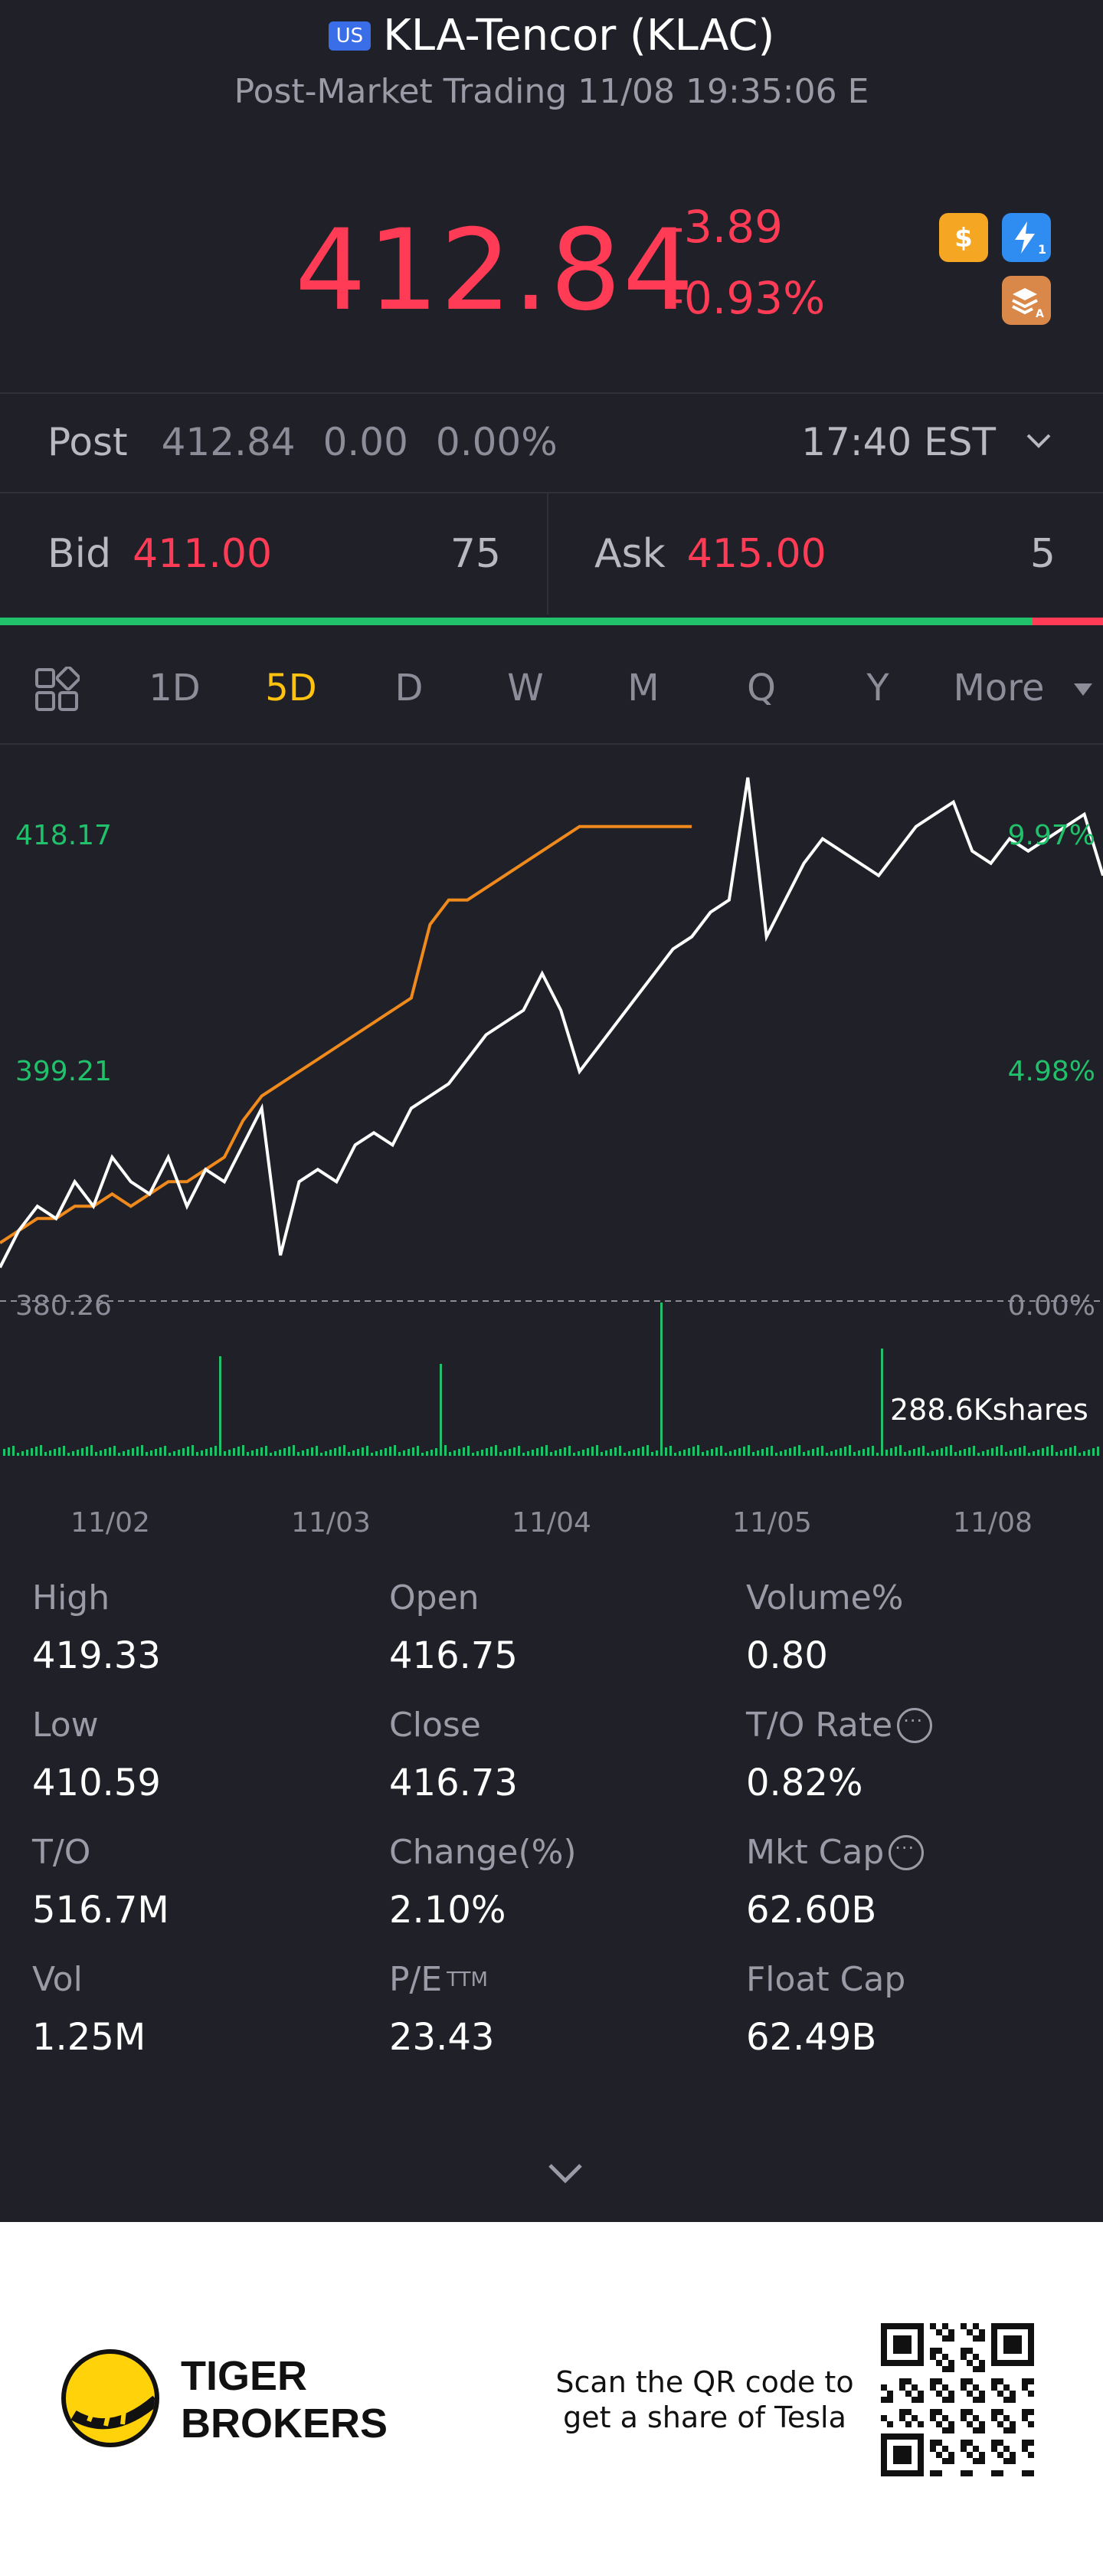  I want to click on chevron-down-icon, so click(1039, 441).